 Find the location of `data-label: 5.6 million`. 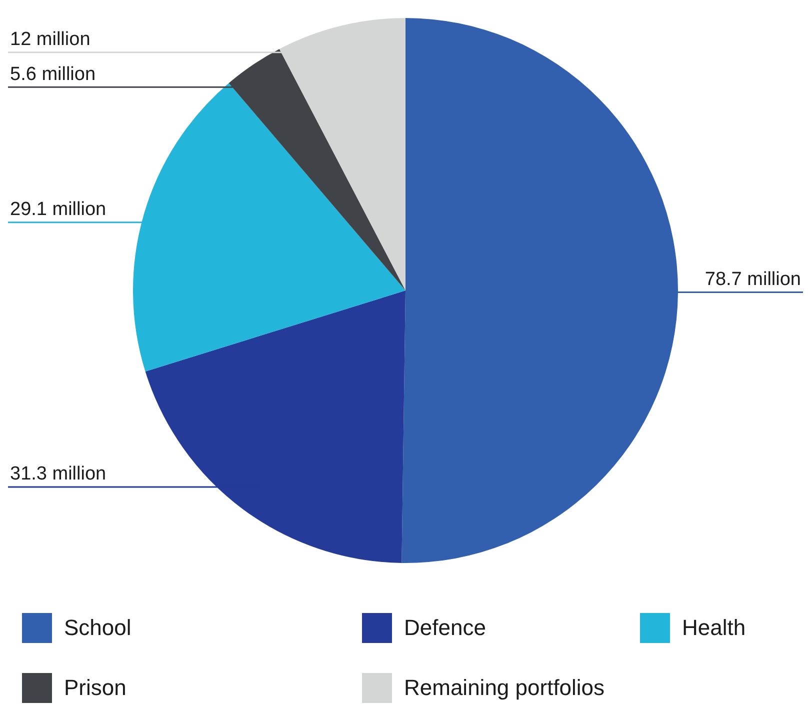

data-label: 5.6 million is located at coordinates (53, 74).